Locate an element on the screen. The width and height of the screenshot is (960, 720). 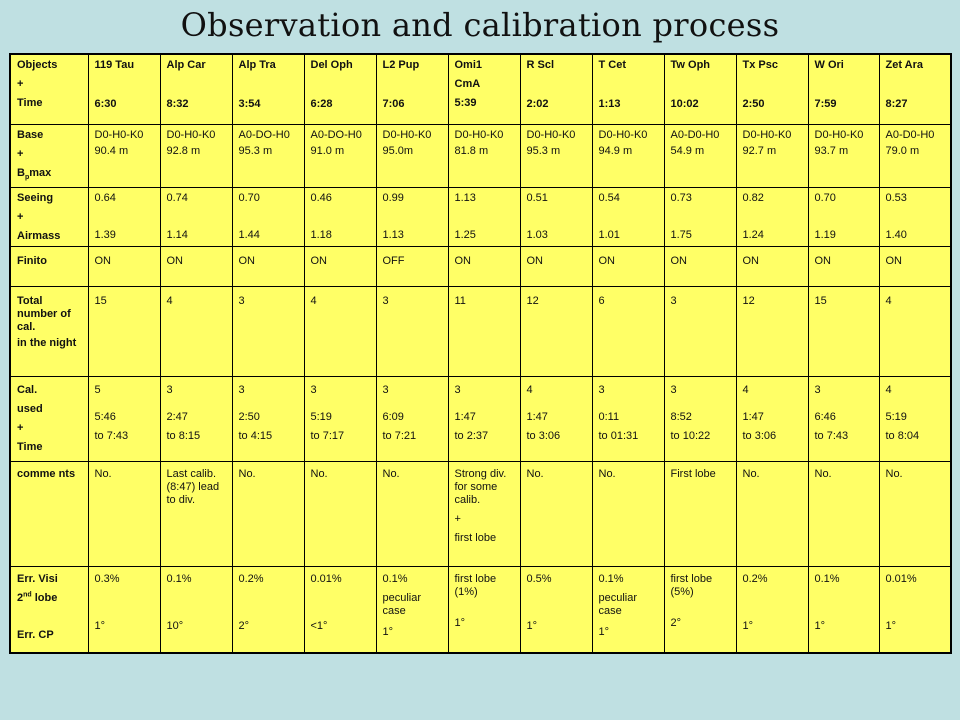
err-visi-value: 0.1% is located at coordinates (611, 578).